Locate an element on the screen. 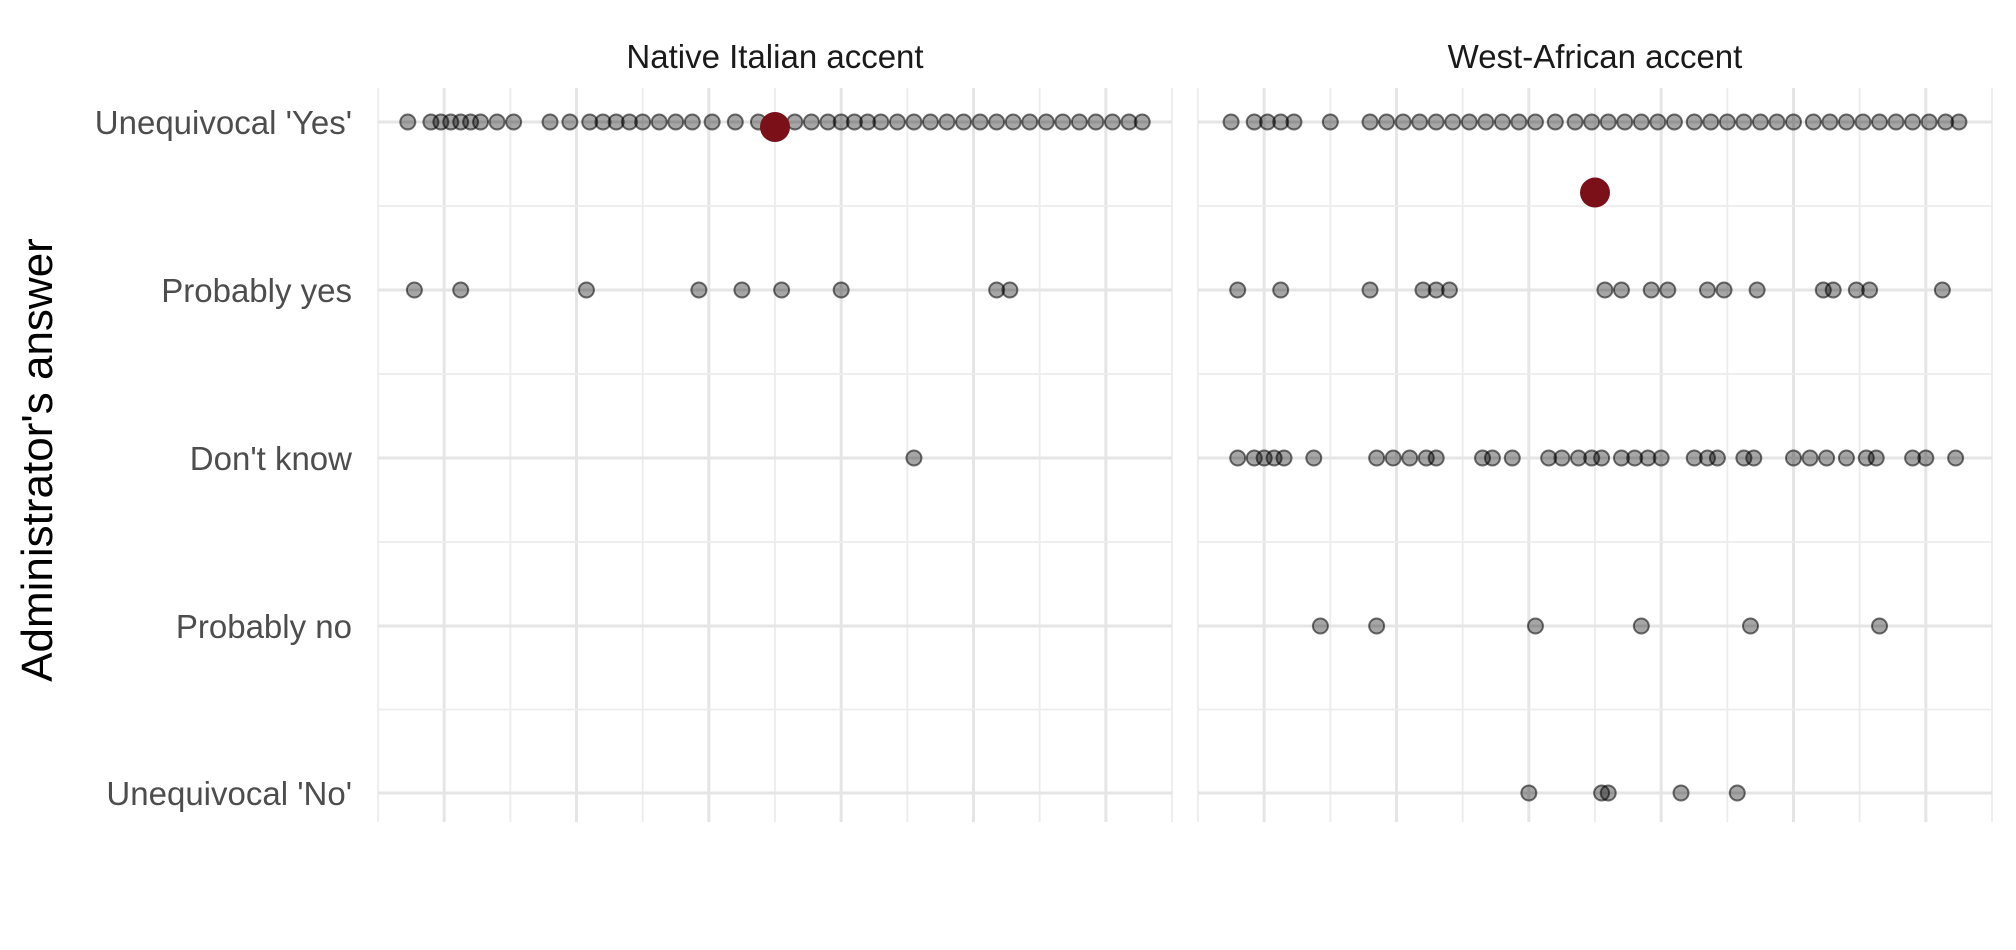  y-tick-label: Unequivocal 'No' is located at coordinates (229, 793).